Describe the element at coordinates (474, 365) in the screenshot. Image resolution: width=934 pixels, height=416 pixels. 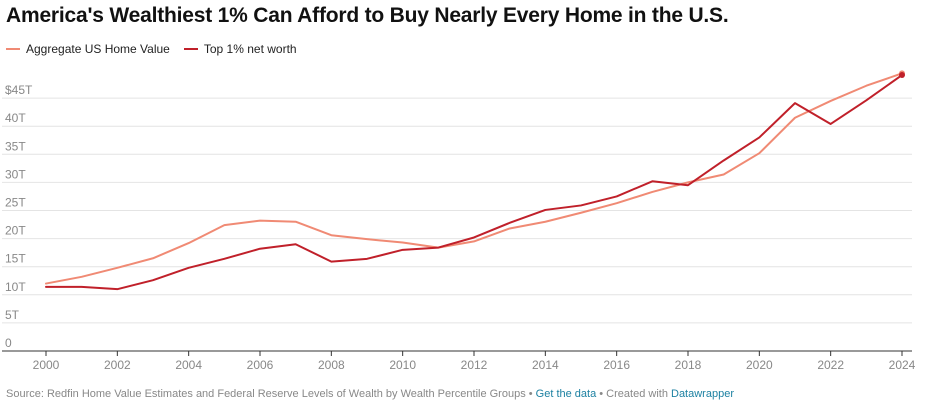
I see `x-tick-label: 2012` at that location.